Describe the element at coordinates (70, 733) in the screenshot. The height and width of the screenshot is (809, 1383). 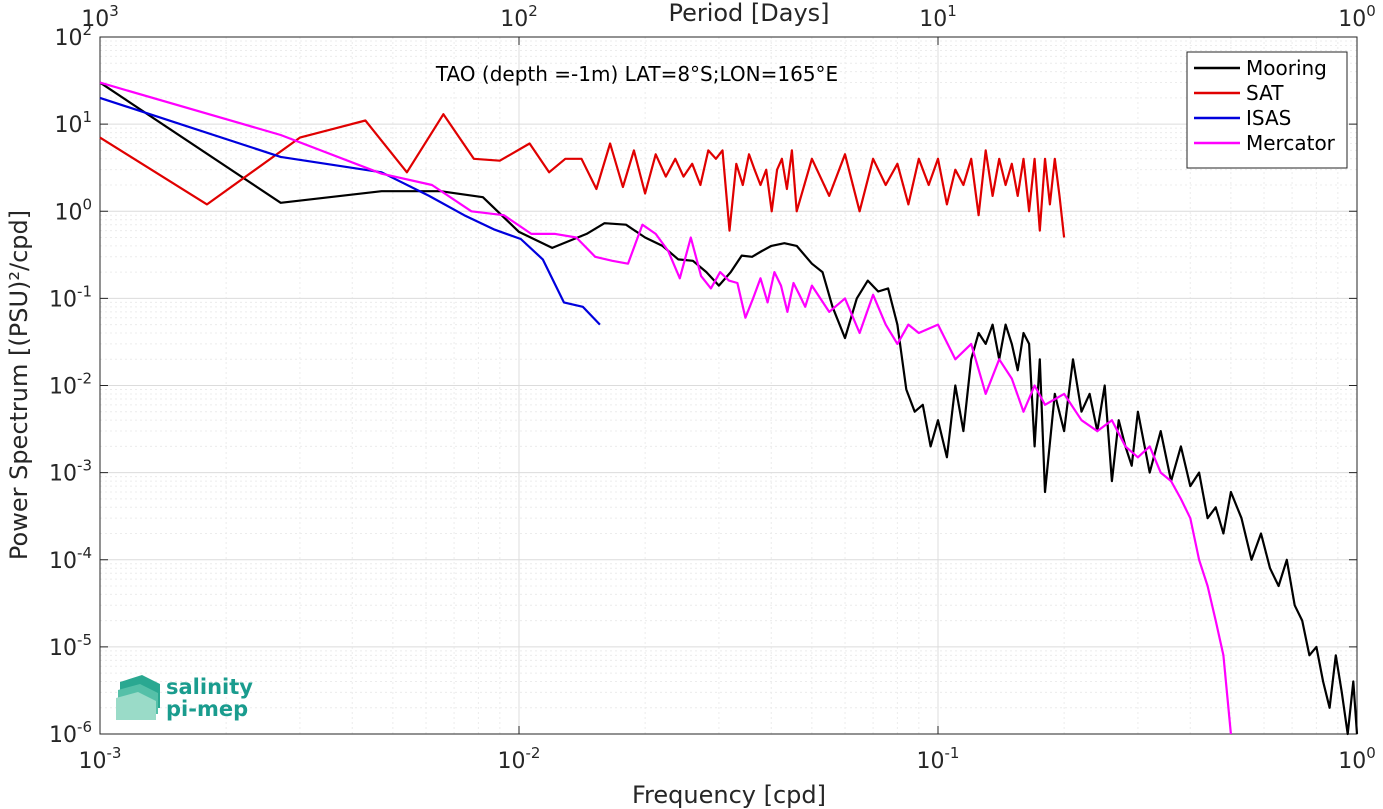
I see `y-tick-label: 10⁻⁶` at that location.